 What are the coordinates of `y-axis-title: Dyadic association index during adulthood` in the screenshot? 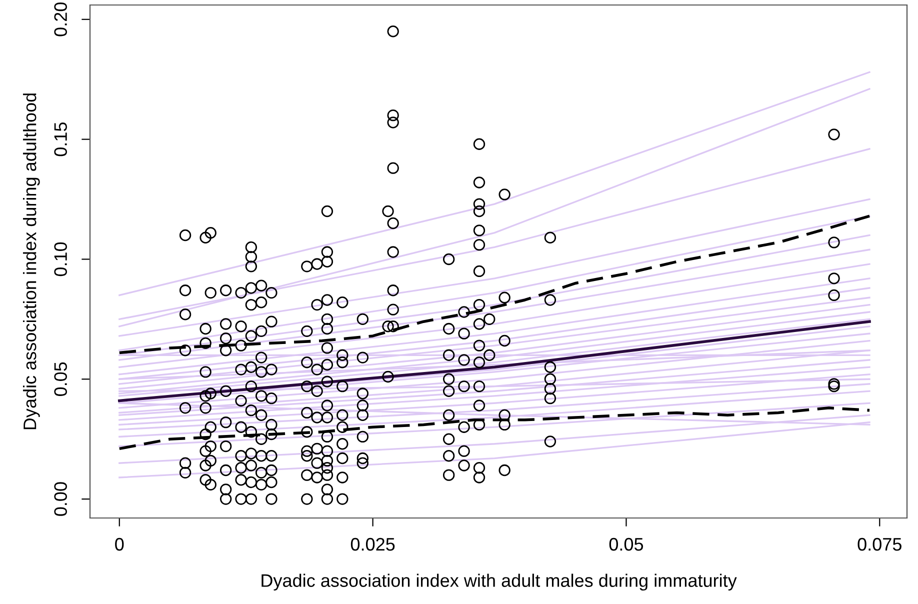 It's located at (31, 262).